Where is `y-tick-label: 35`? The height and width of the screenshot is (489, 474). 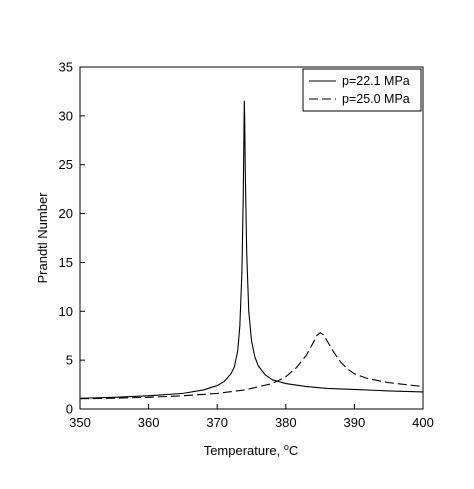 y-tick-label: 35 is located at coordinates (66, 67).